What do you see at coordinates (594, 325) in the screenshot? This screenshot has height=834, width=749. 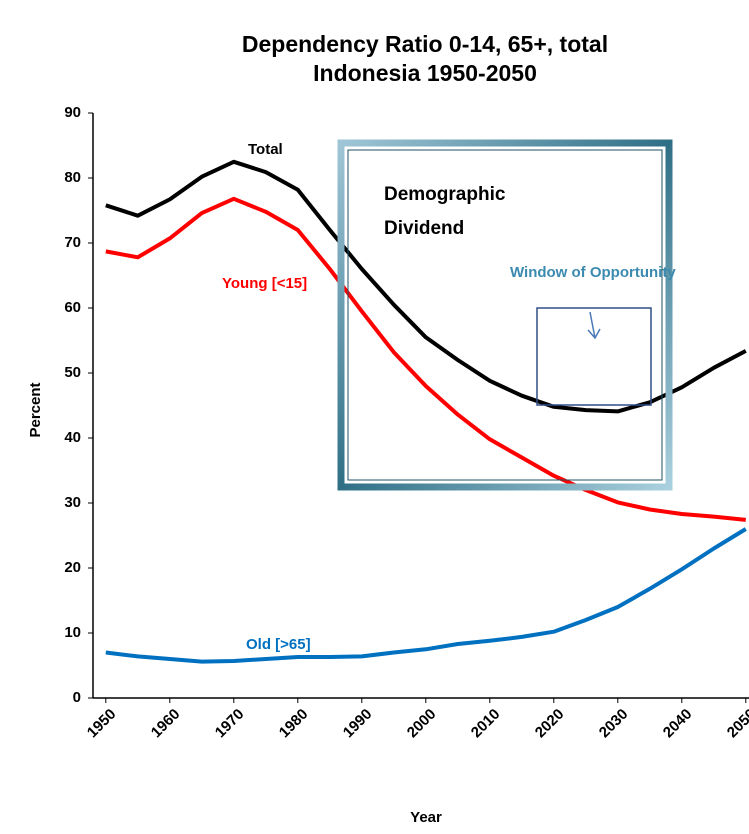 I see `window-arrow` at bounding box center [594, 325].